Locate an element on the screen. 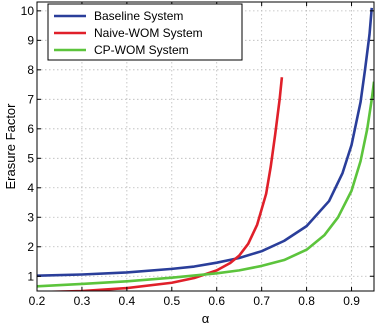 This screenshot has height=330, width=377. legend-label-1: Baseline System is located at coordinates (138, 16).